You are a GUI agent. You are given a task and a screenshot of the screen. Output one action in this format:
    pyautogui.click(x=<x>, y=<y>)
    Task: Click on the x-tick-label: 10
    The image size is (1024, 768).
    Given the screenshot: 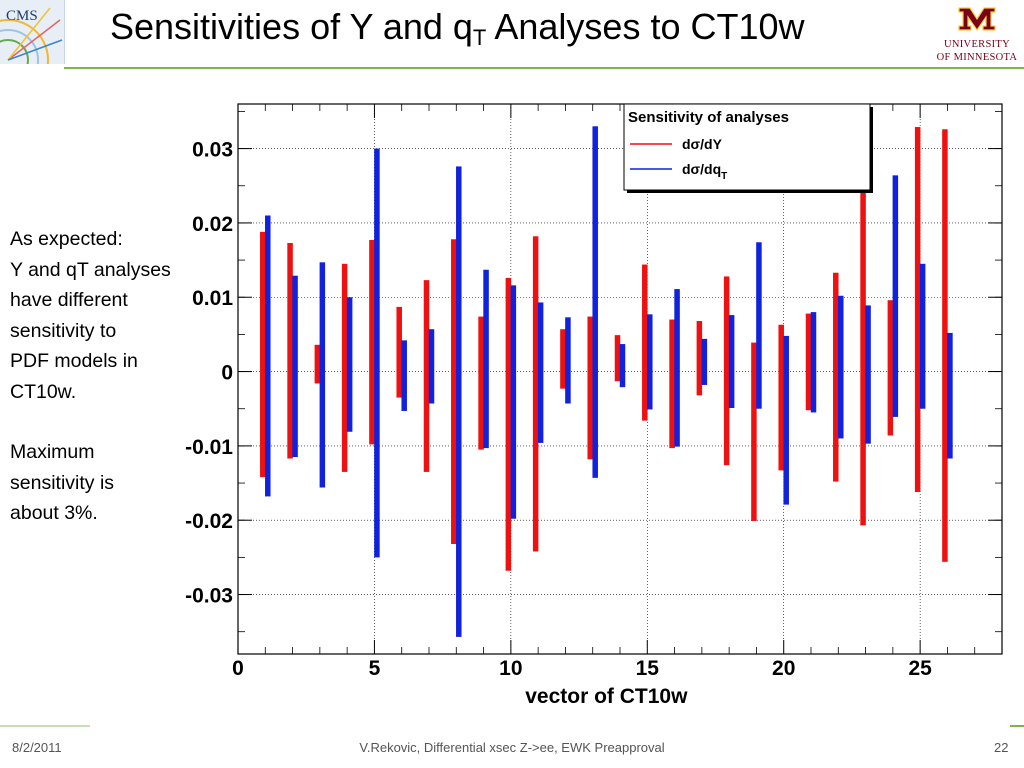 What is the action you would take?
    pyautogui.click(x=510, y=668)
    